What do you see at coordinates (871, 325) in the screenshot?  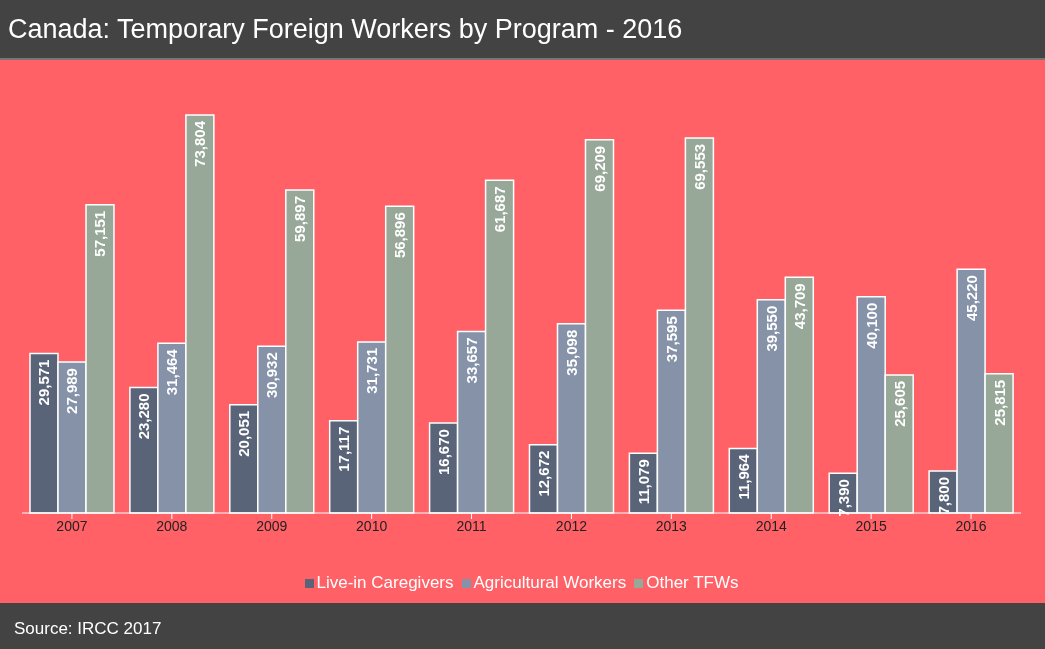 I see `data-label: 40,100` at bounding box center [871, 325].